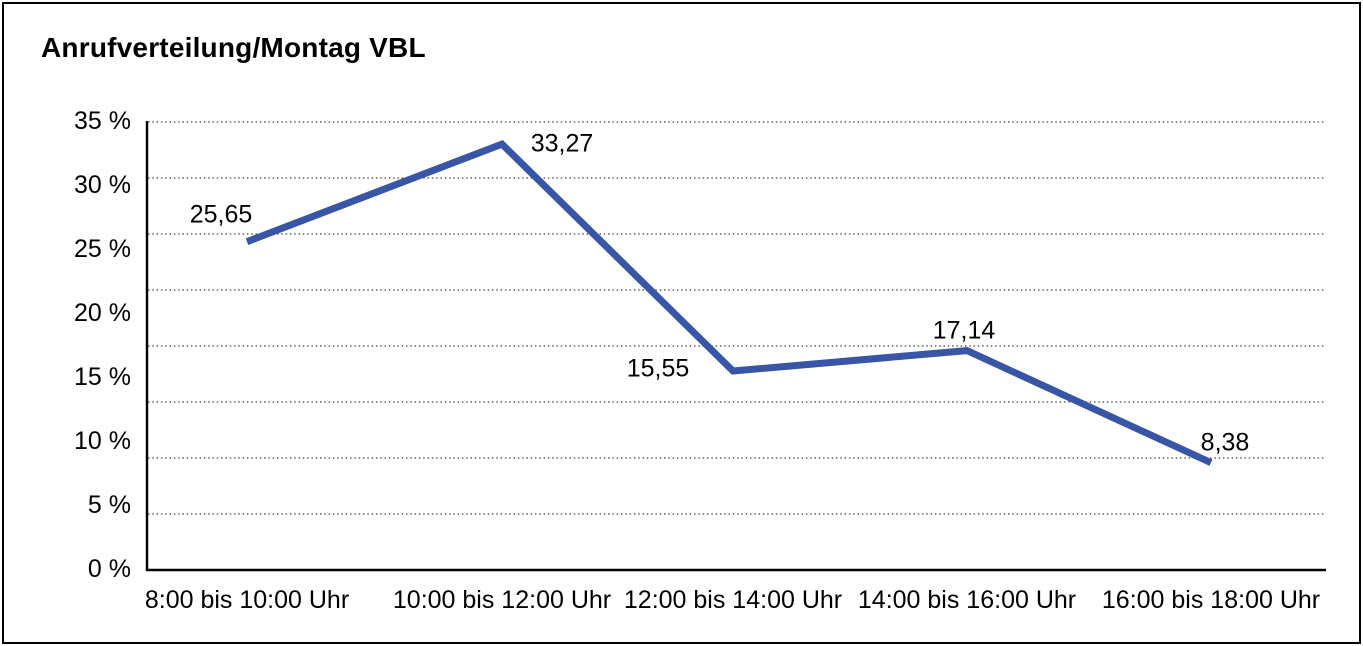 The image size is (1363, 646). I want to click on data-point-label: 33,27, so click(562, 143).